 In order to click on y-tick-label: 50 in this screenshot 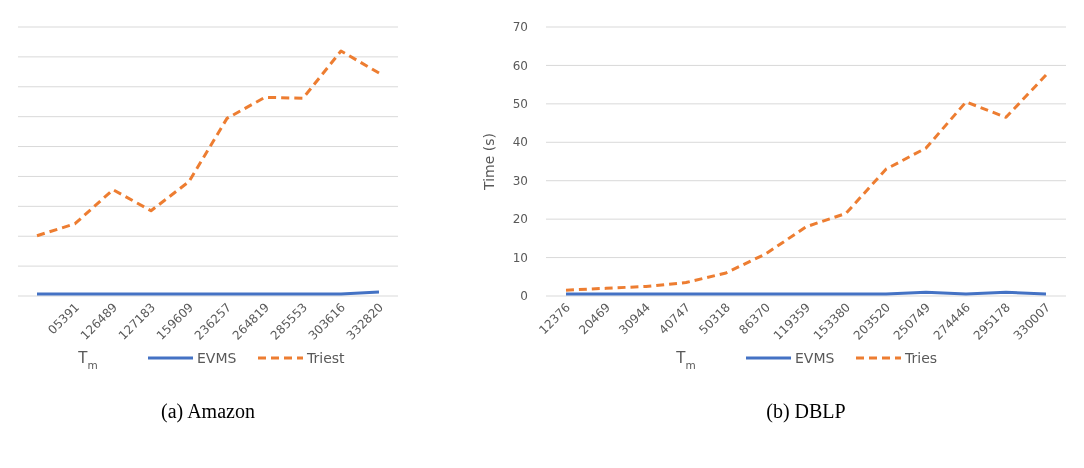, I will do `click(520, 104)`.